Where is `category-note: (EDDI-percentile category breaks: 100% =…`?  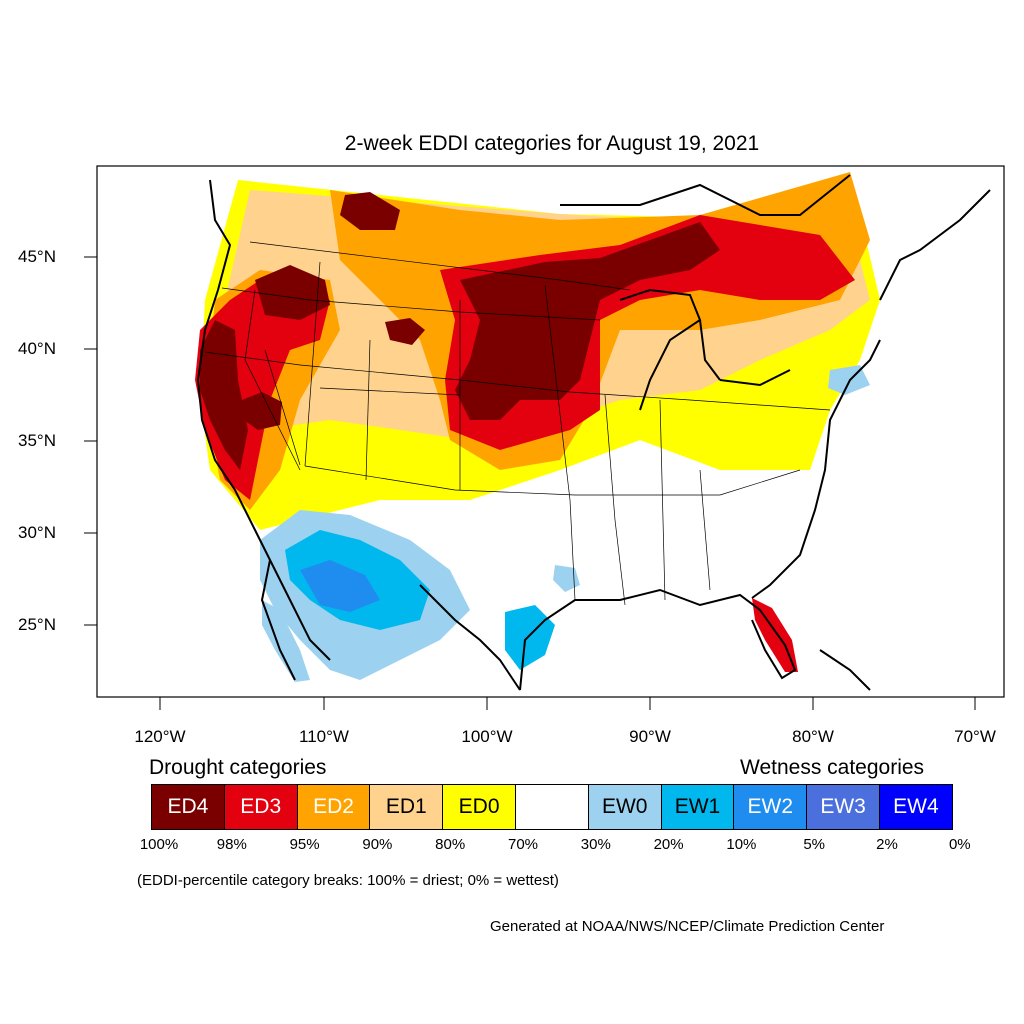
category-note: (EDDI-percentile category breaks: 100% =… is located at coordinates (348, 880).